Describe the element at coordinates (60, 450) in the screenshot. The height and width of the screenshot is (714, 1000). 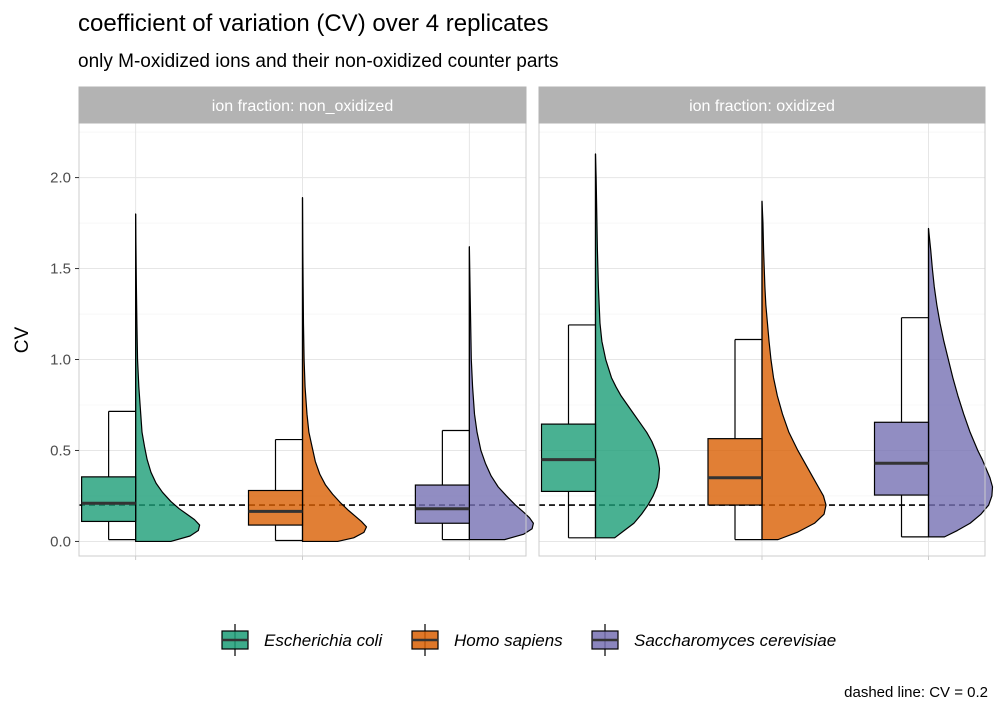
I see `y-tick-label: 0.5` at that location.